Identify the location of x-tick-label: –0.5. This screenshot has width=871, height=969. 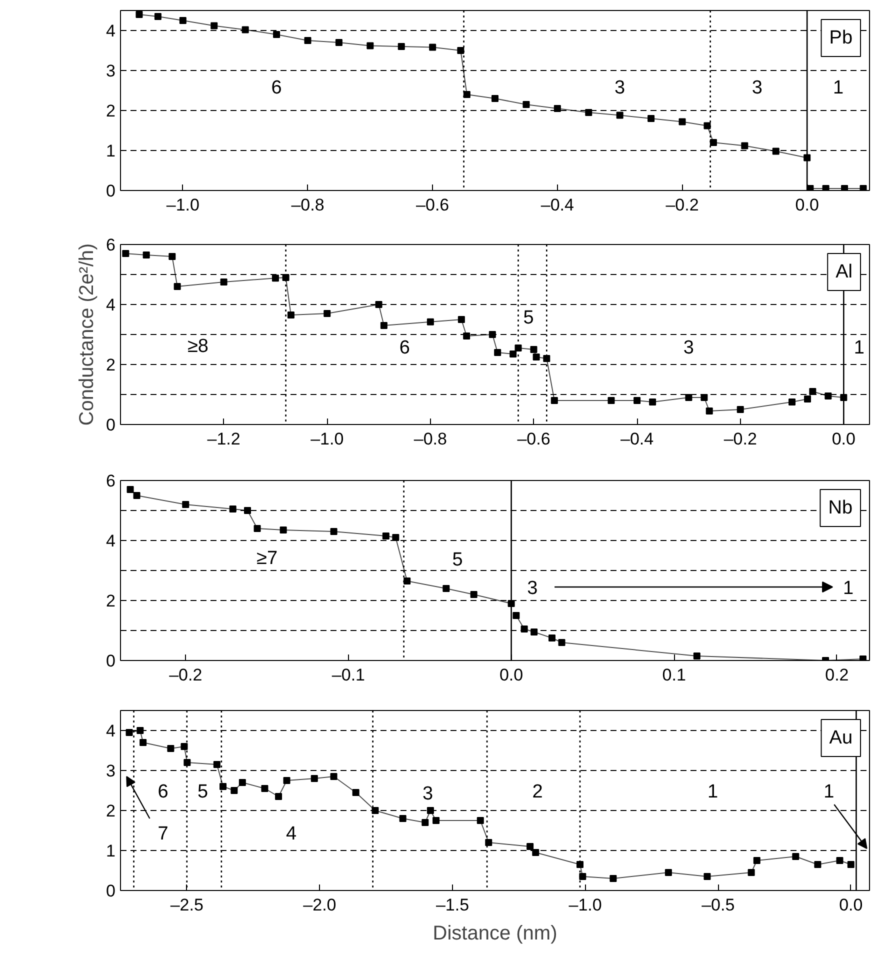
(718, 905).